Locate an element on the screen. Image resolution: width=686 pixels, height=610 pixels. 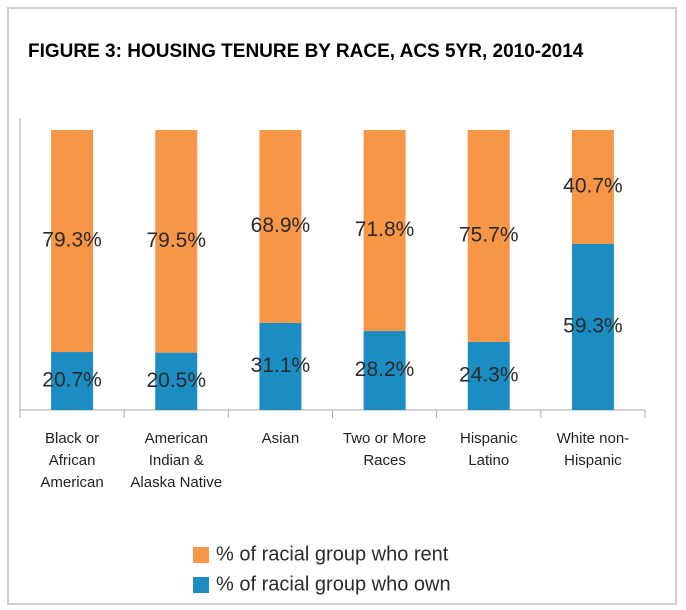
value-label: 79.3% is located at coordinates (72, 240).